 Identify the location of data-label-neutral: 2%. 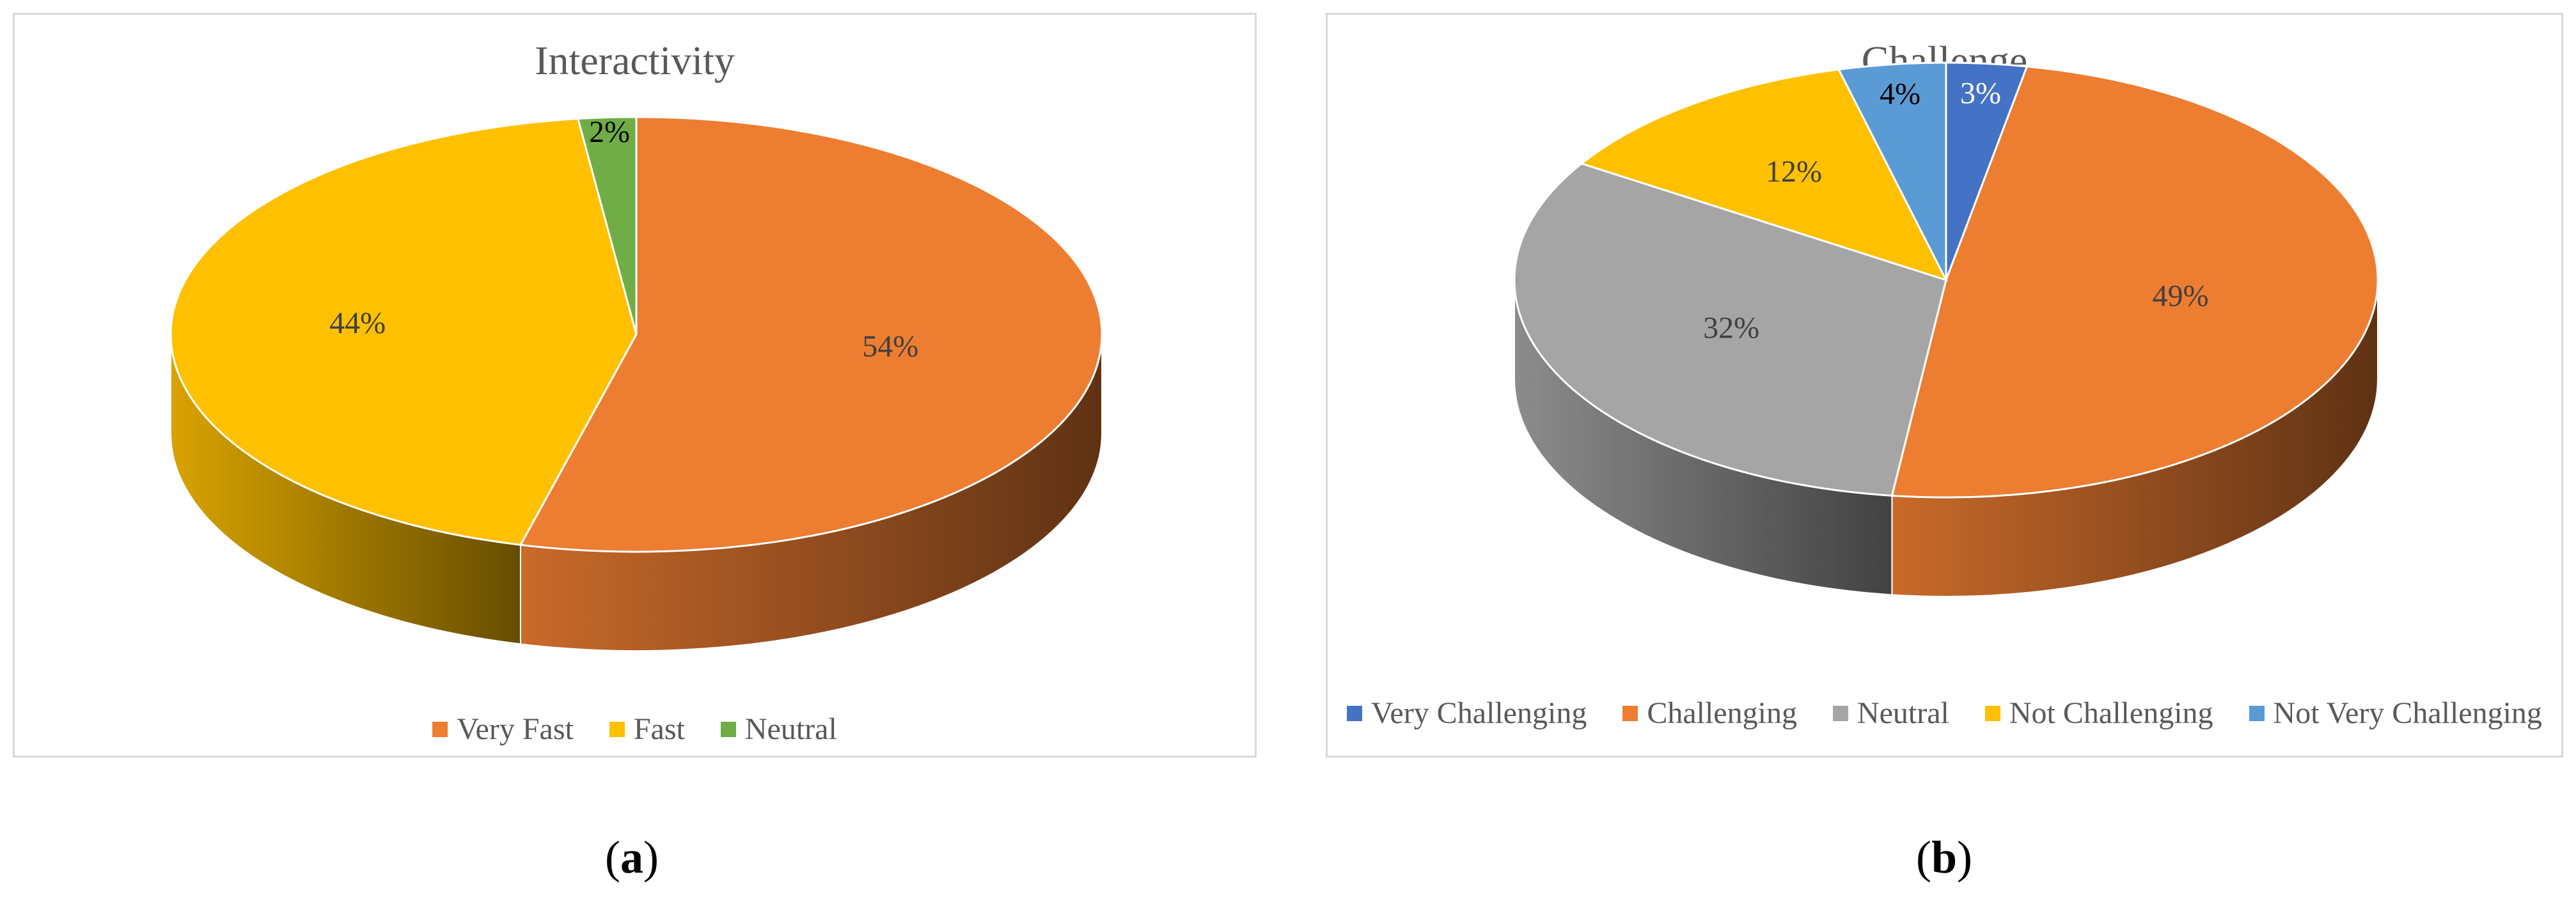
(609, 132).